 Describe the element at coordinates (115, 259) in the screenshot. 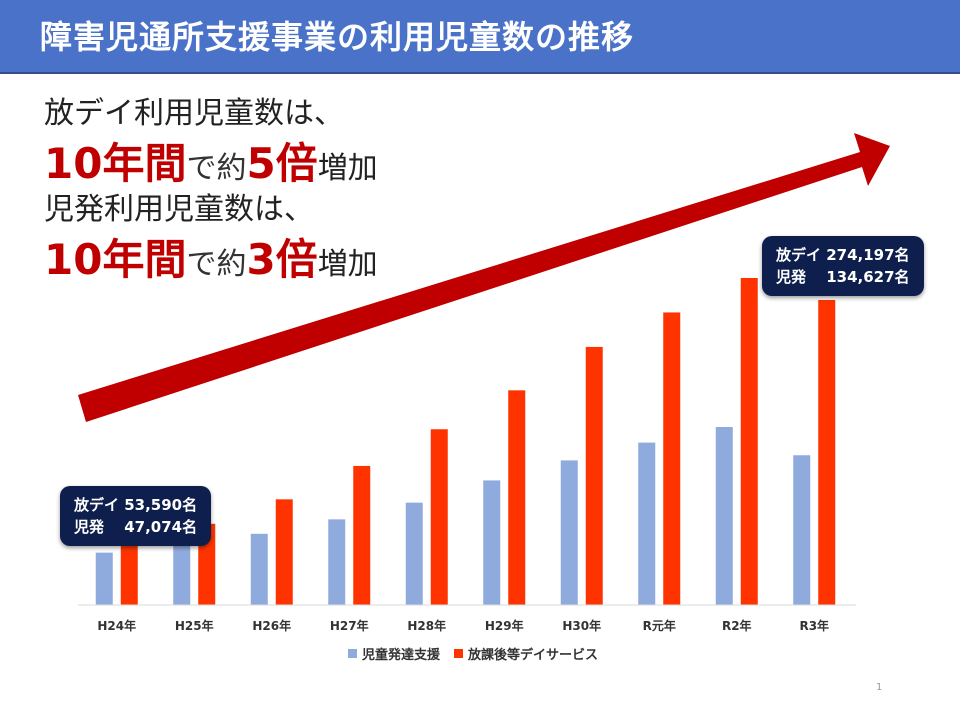

I see `headline-period-2: 10年間` at that location.